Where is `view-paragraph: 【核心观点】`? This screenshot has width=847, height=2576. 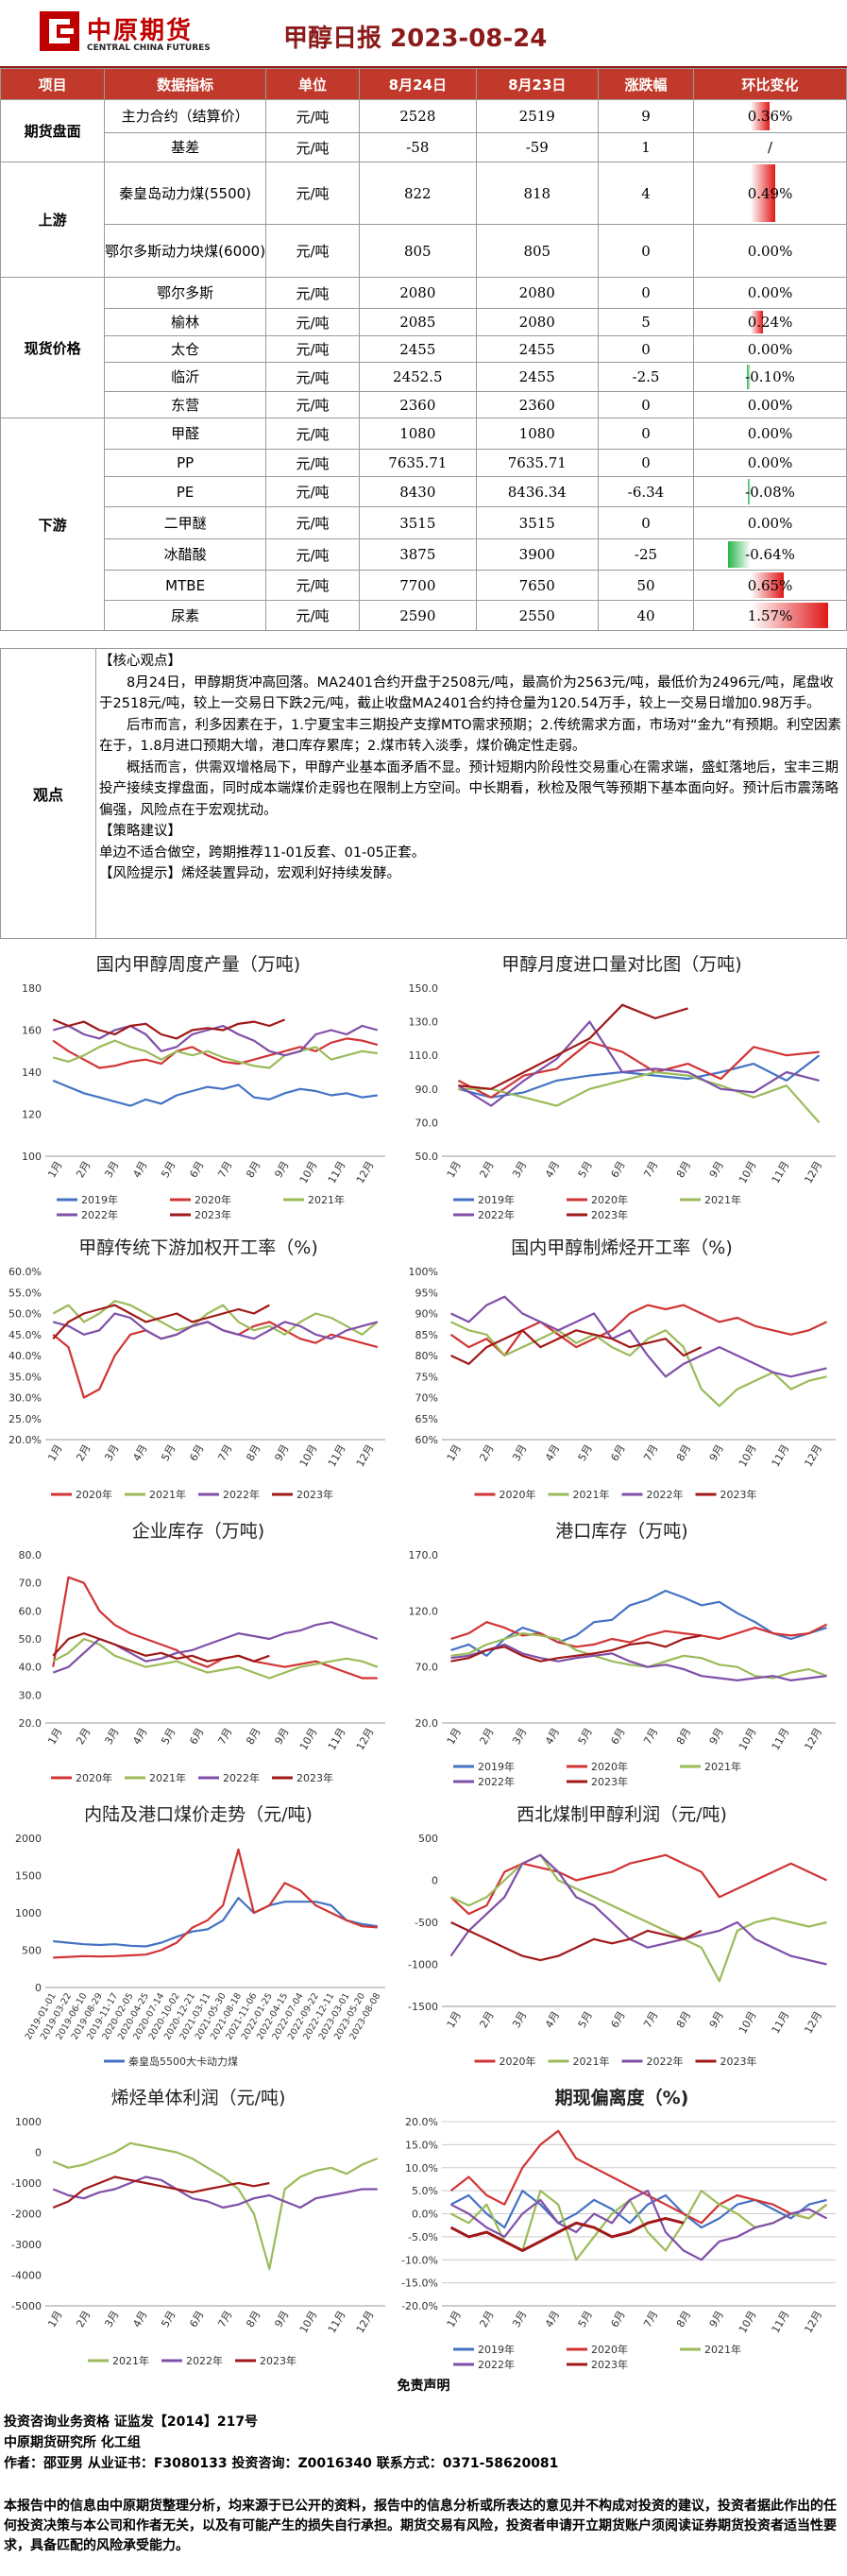 view-paragraph: 【核心观点】 is located at coordinates (140, 662).